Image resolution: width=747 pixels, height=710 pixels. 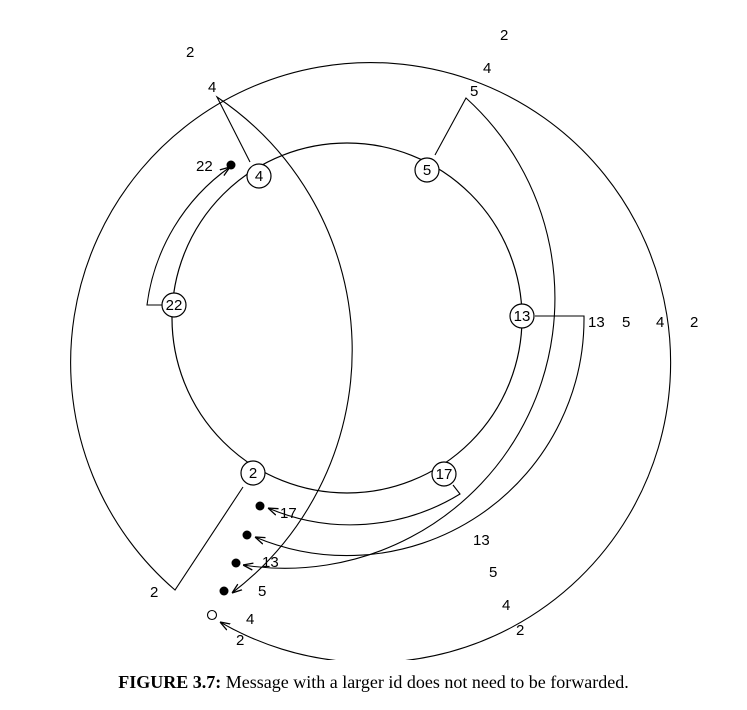 What do you see at coordinates (154, 592) in the screenshot?
I see `message-2-label-start: 2` at bounding box center [154, 592].